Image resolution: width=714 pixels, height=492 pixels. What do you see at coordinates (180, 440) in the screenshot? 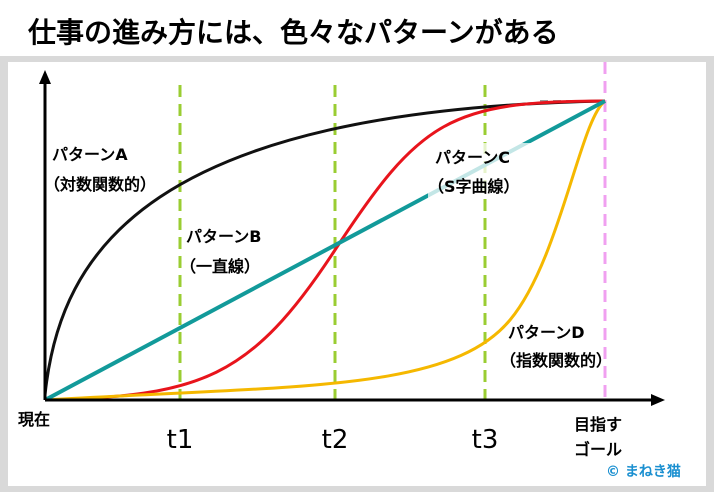
I see `x-tick: t1` at bounding box center [180, 440].